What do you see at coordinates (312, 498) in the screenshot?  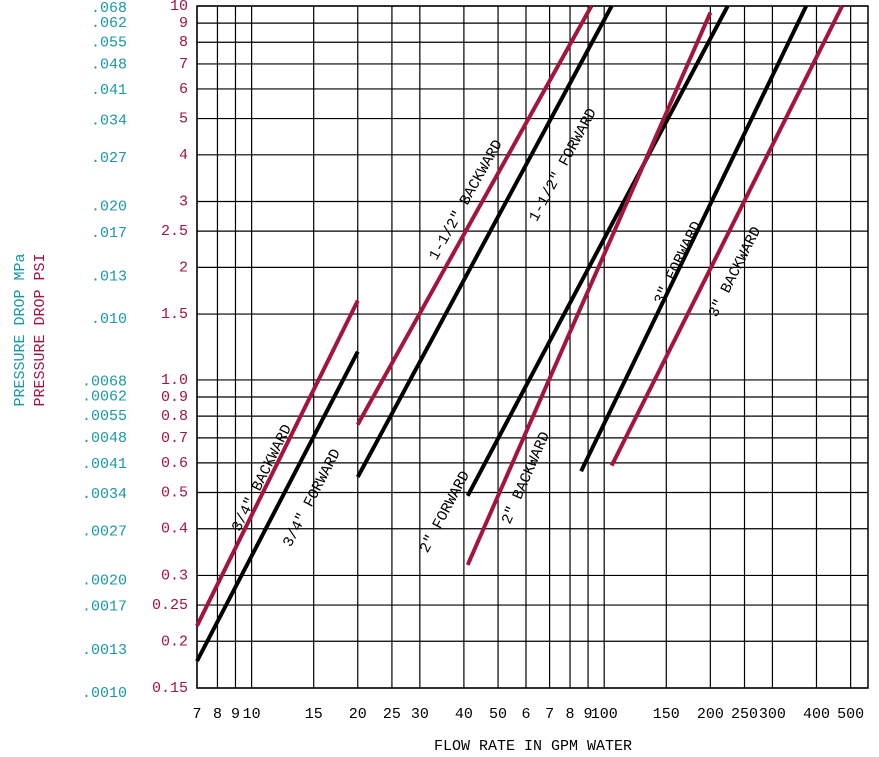 I see `series-label: 3/4" FORWARD` at bounding box center [312, 498].